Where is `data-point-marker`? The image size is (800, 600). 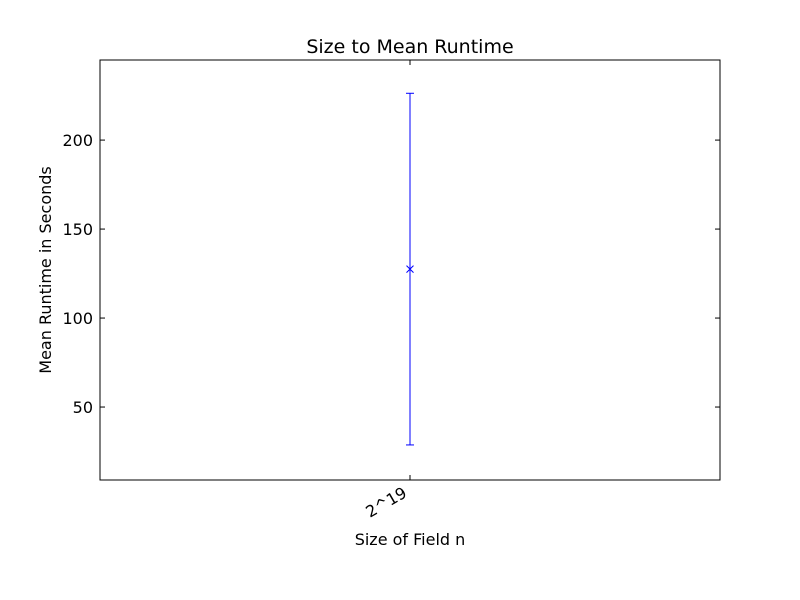
data-point-marker is located at coordinates (410, 269).